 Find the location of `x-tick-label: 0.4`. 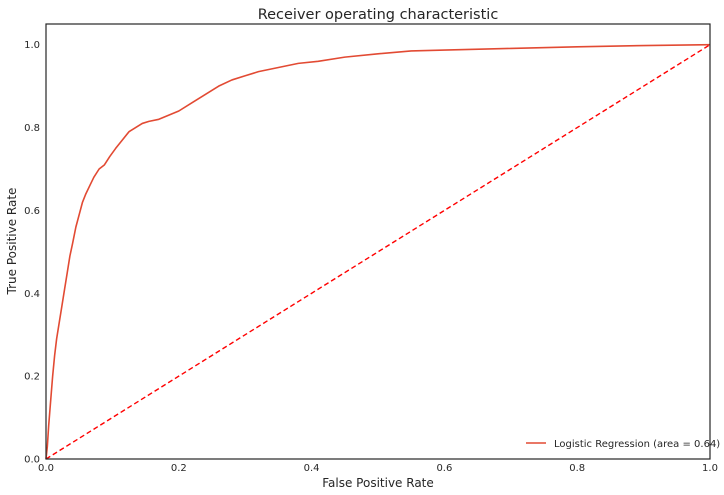

x-tick-label: 0.4 is located at coordinates (312, 468).